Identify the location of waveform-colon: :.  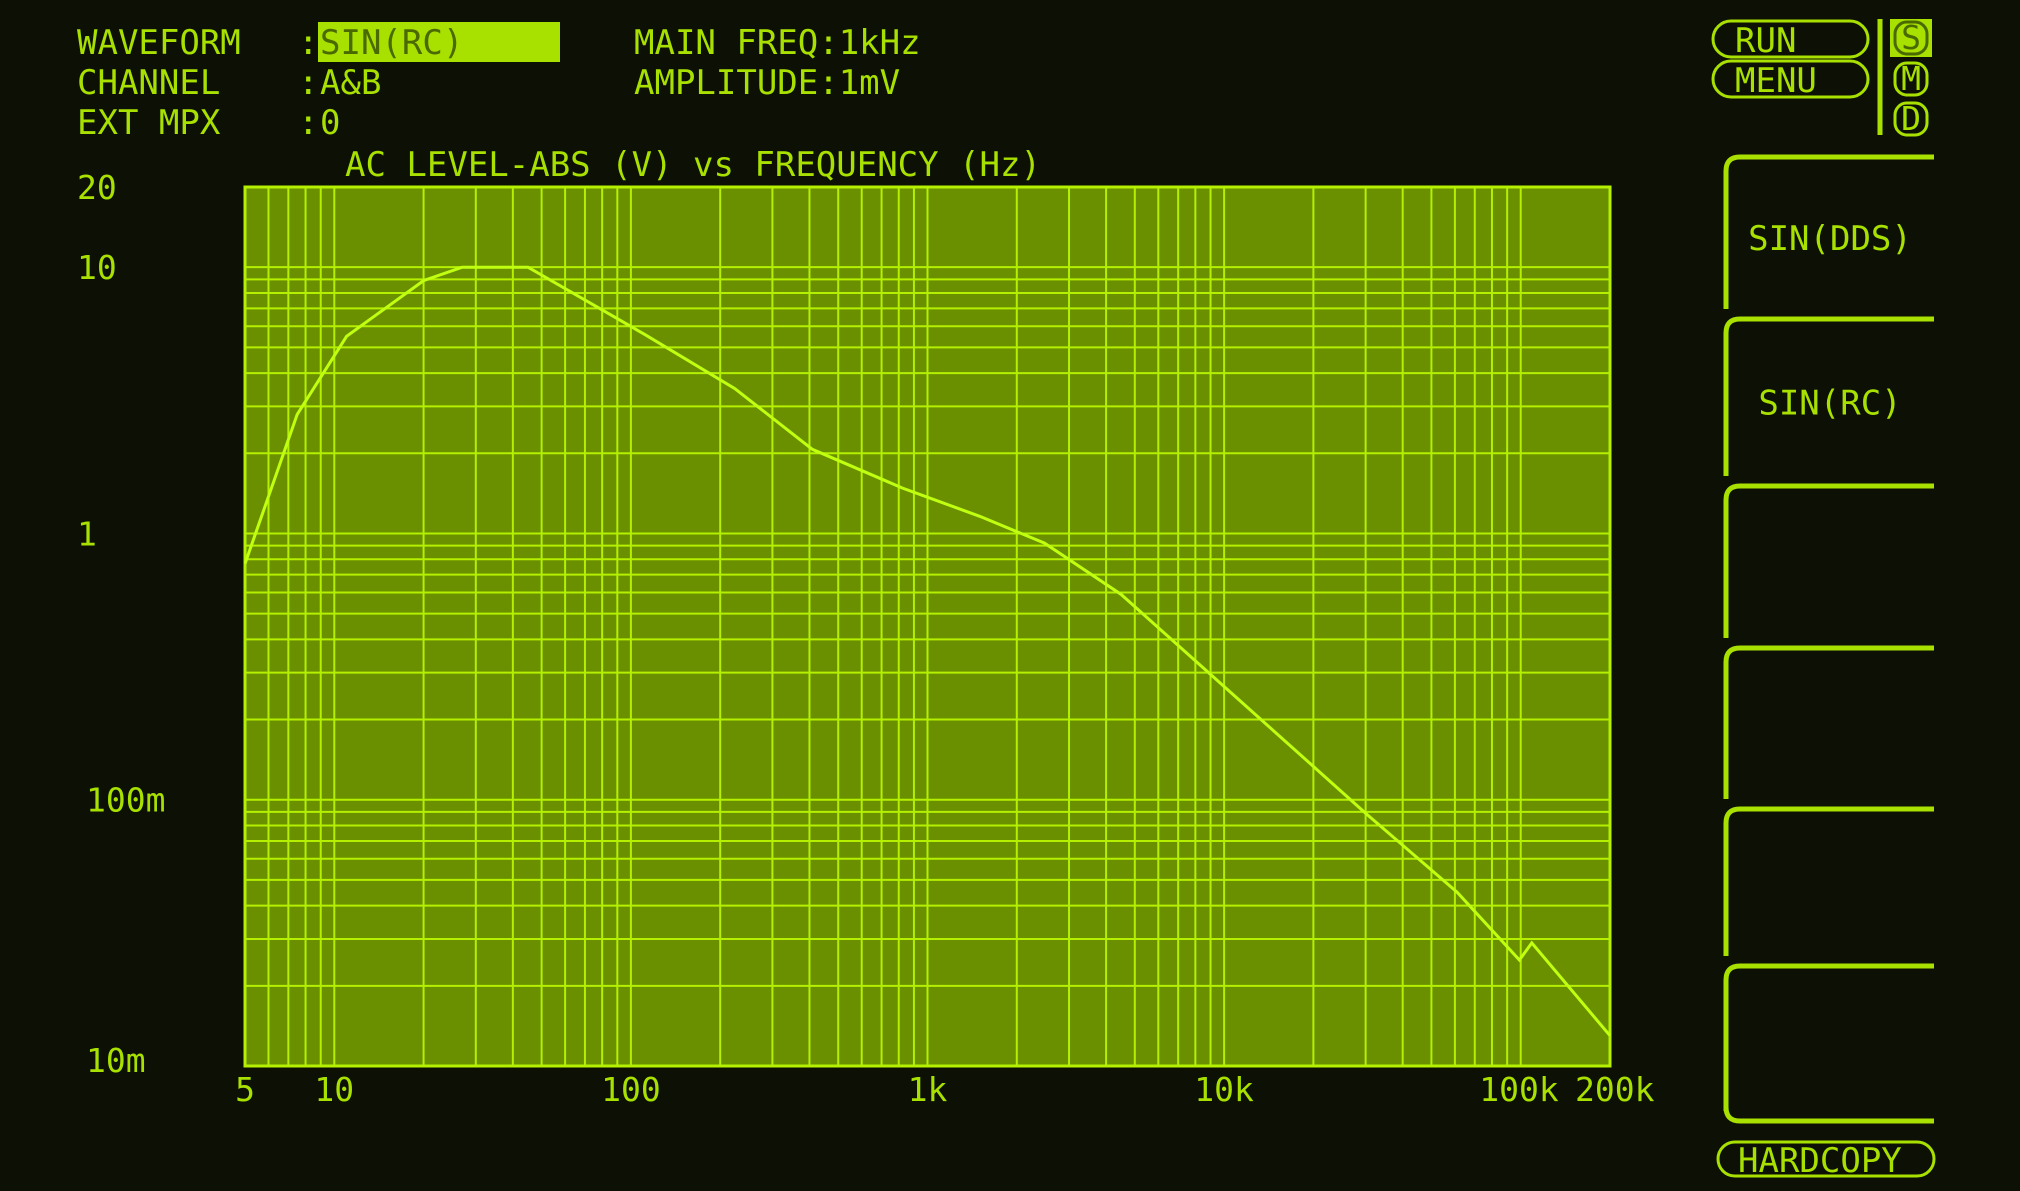
(308, 43).